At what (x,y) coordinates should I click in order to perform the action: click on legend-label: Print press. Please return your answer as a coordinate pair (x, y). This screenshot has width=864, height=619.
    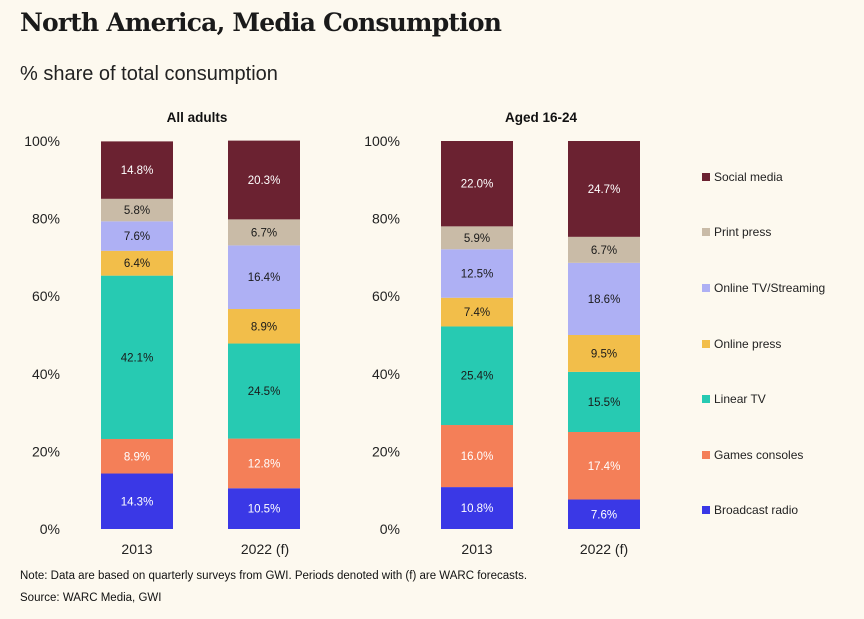
    Looking at the image, I should click on (743, 232).